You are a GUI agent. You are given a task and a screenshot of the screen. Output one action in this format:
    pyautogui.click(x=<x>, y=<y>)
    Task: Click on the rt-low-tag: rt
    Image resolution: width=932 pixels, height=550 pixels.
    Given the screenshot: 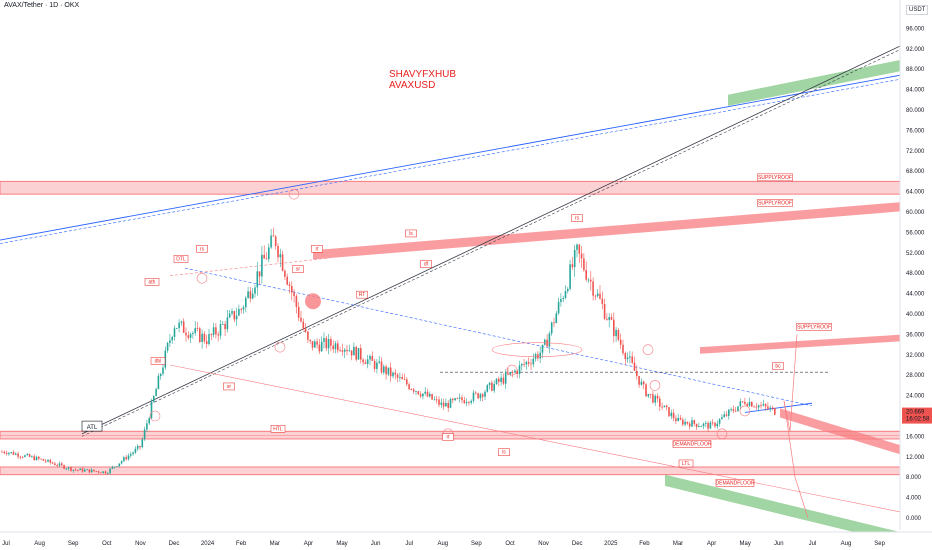 What is the action you would take?
    pyautogui.click(x=448, y=437)
    